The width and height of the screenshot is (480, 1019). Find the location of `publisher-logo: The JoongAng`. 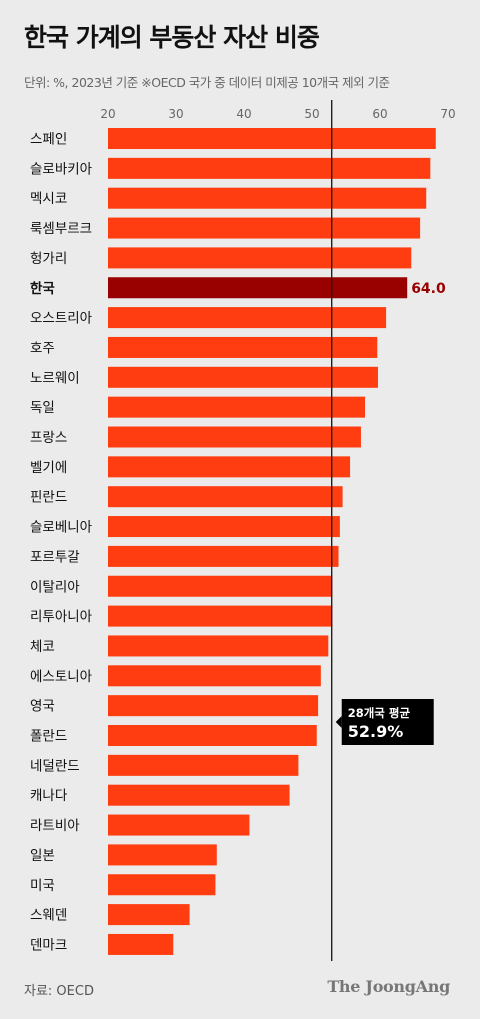

publisher-logo: The JoongAng is located at coordinates (388, 986).